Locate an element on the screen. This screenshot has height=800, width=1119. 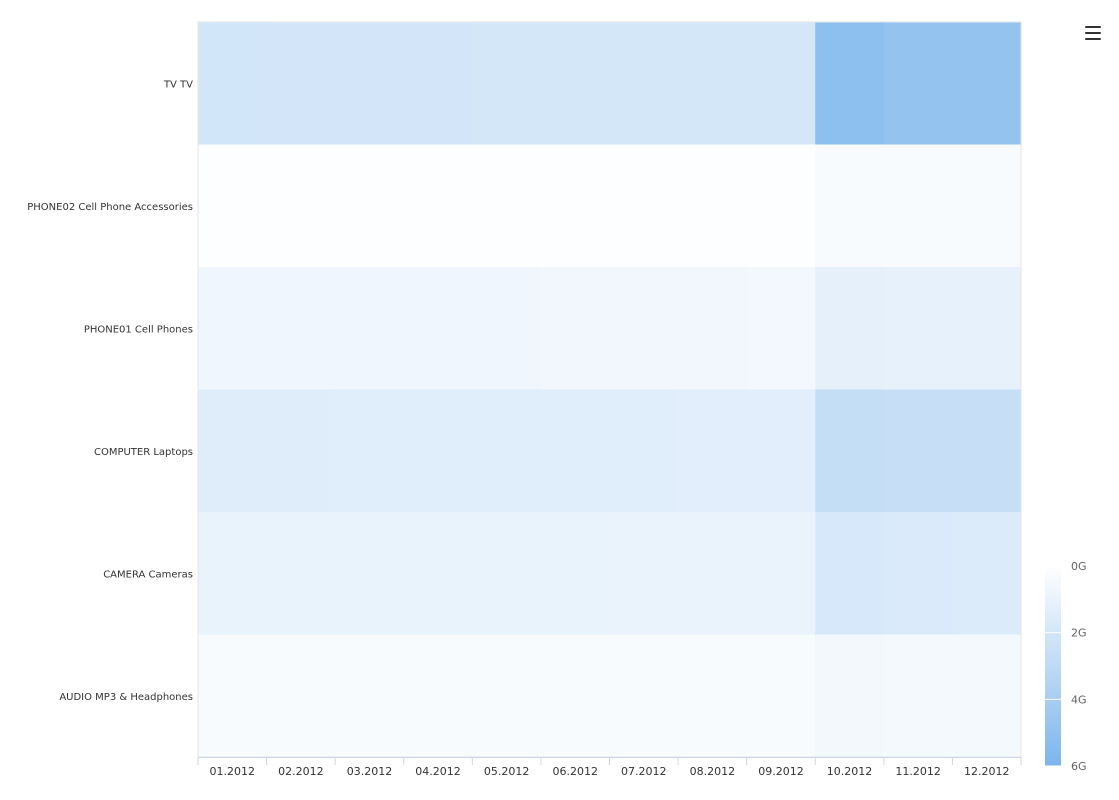
x-axis-tick-label: 04.2012 is located at coordinates (438, 771).